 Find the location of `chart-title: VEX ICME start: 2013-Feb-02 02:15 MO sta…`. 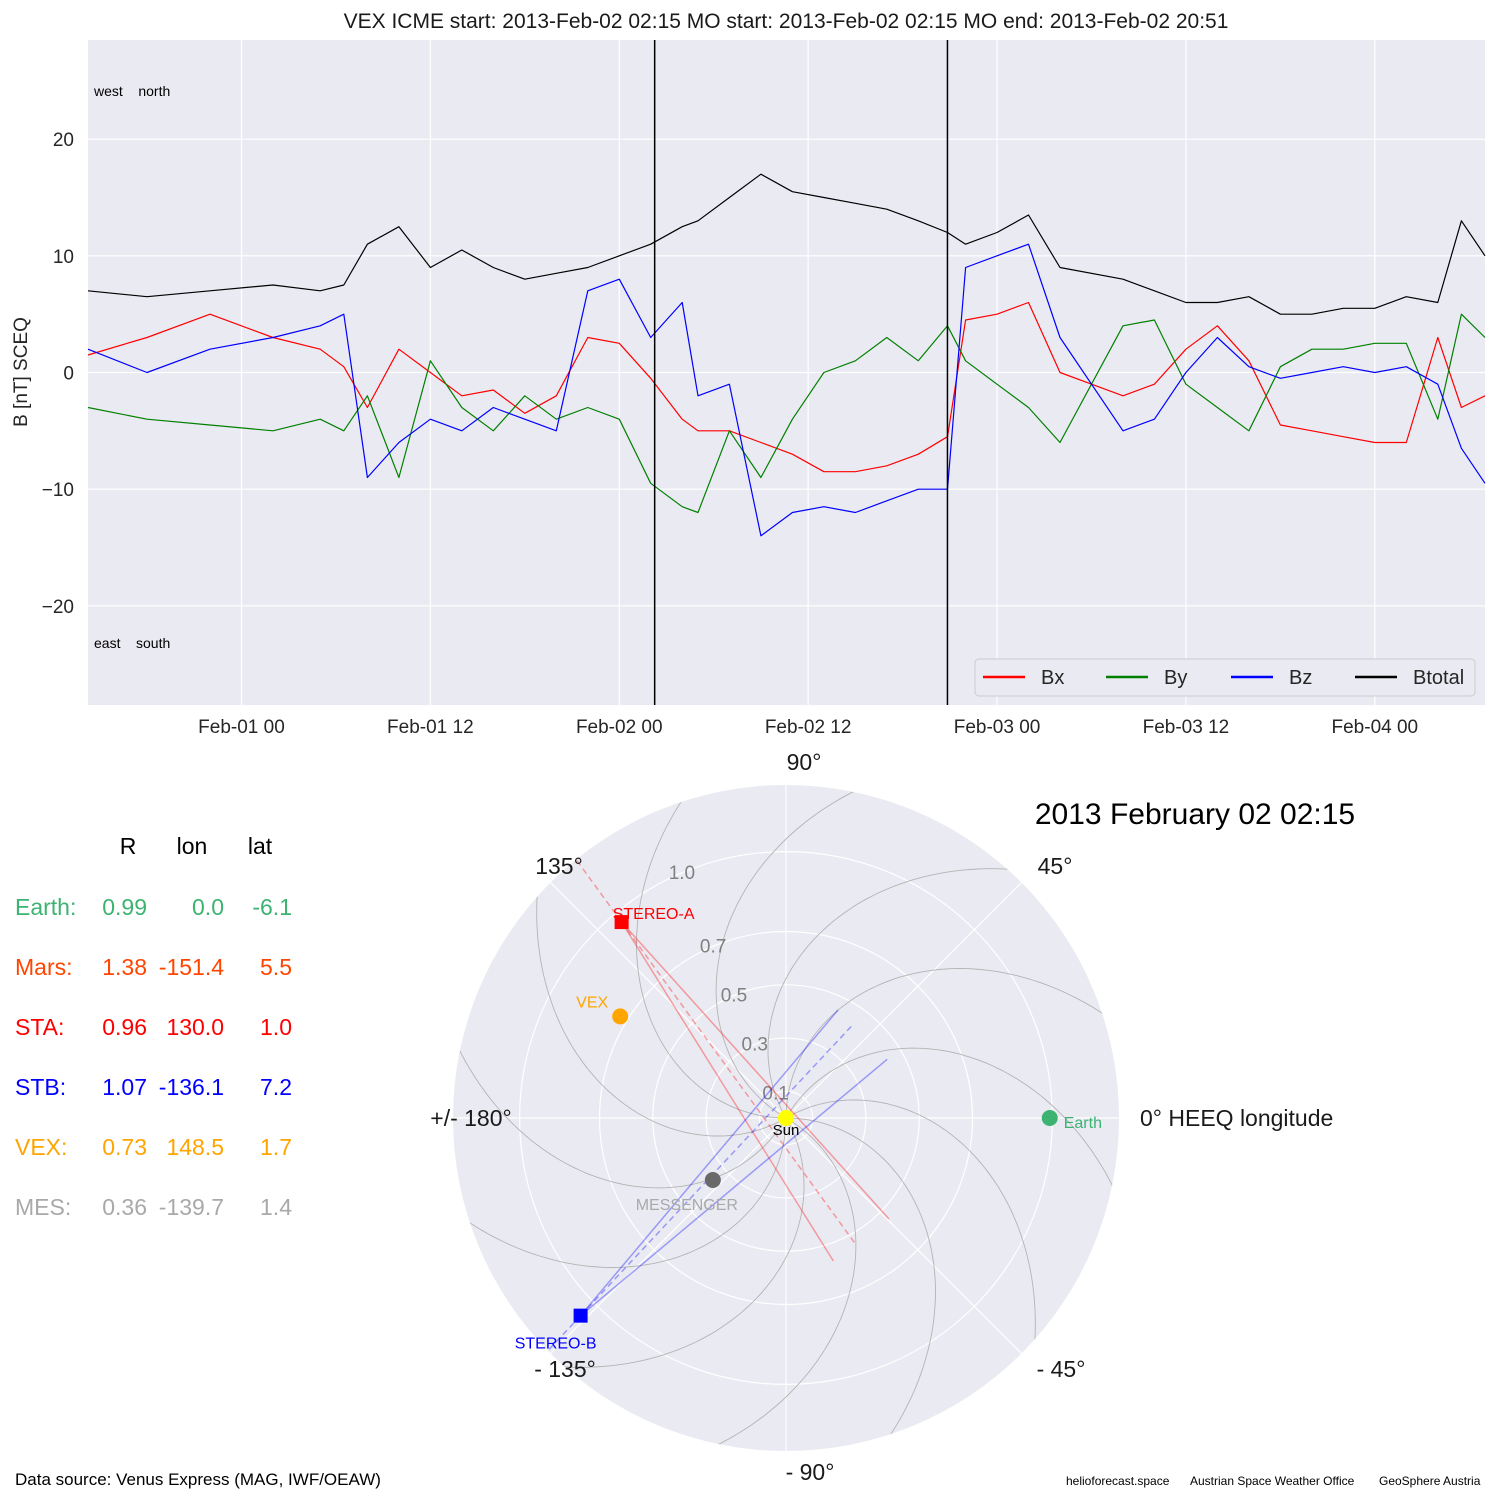

chart-title: VEX ICME start: 2013-Feb-02 02:15 MO sta… is located at coordinates (786, 21).